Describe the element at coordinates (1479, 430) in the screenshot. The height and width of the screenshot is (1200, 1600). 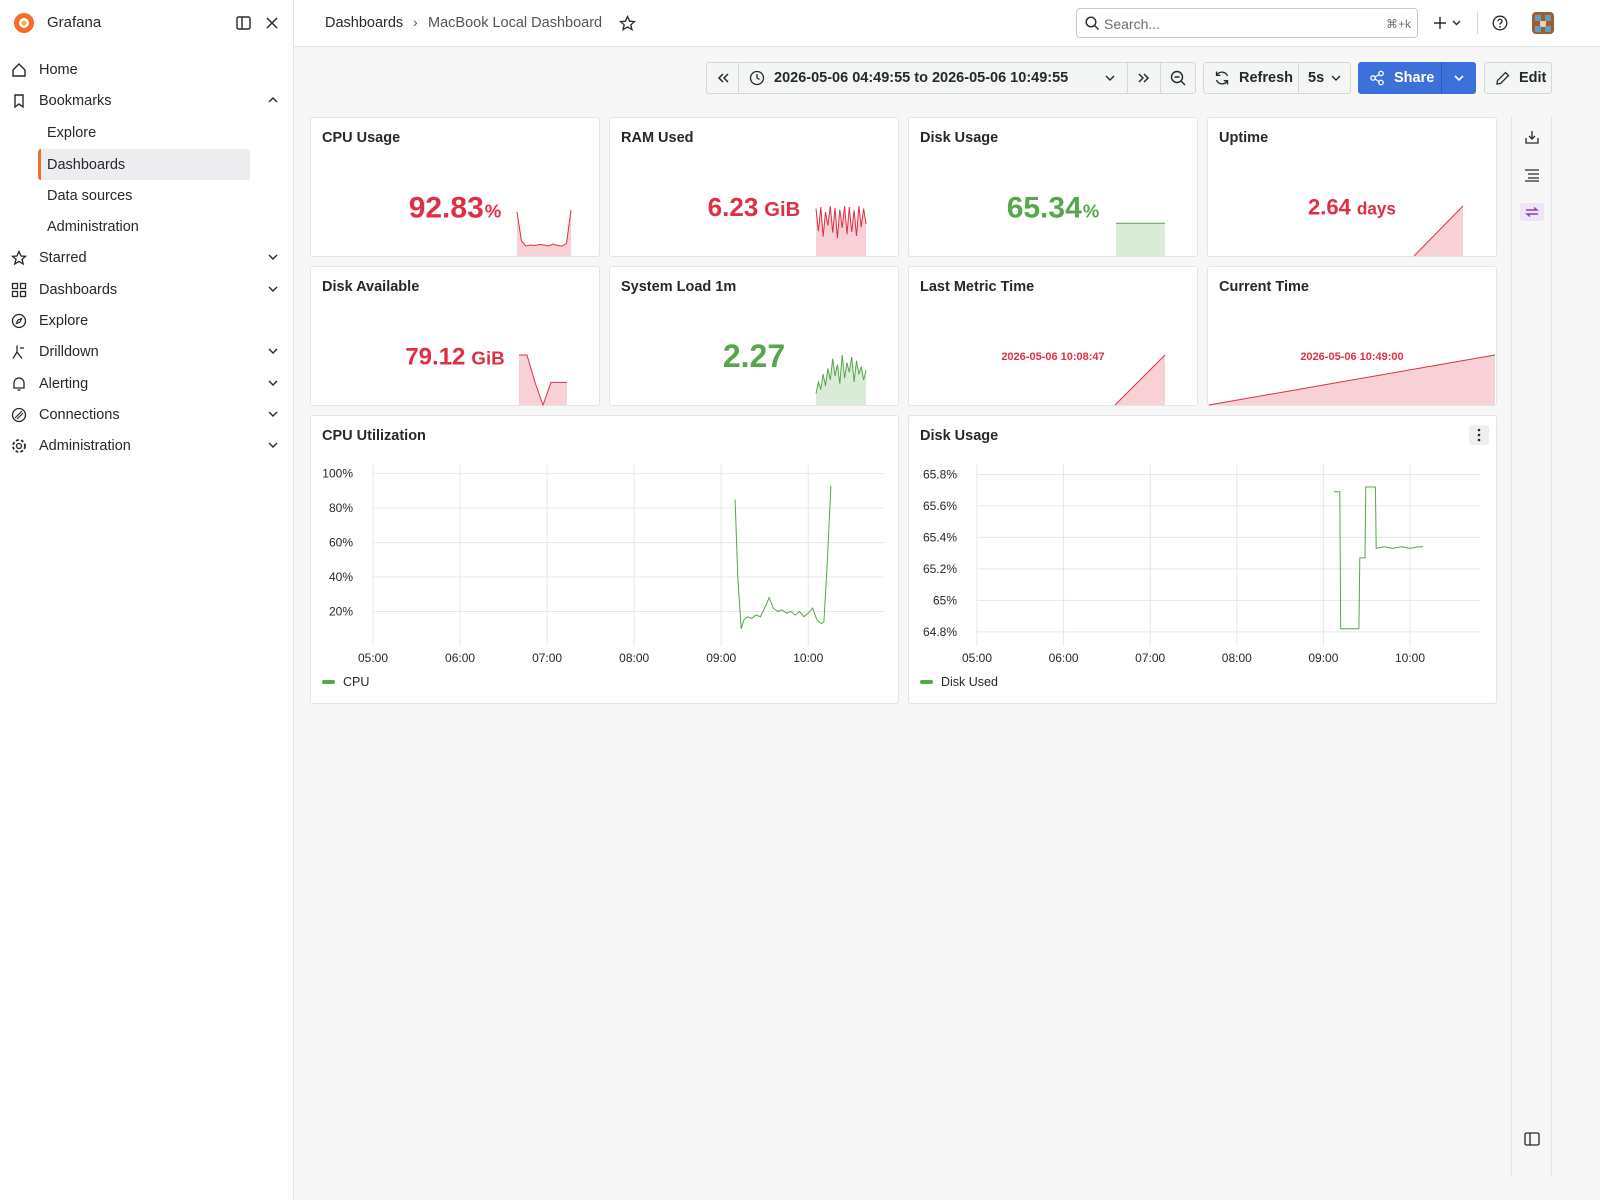
I see `menu-dot` at that location.